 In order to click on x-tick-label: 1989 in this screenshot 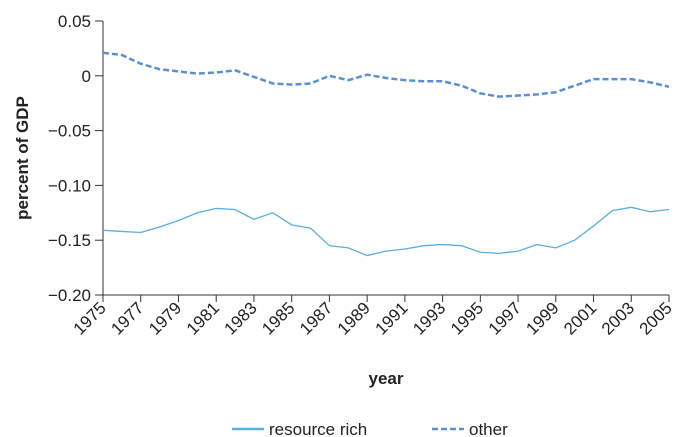, I will do `click(354, 318)`.